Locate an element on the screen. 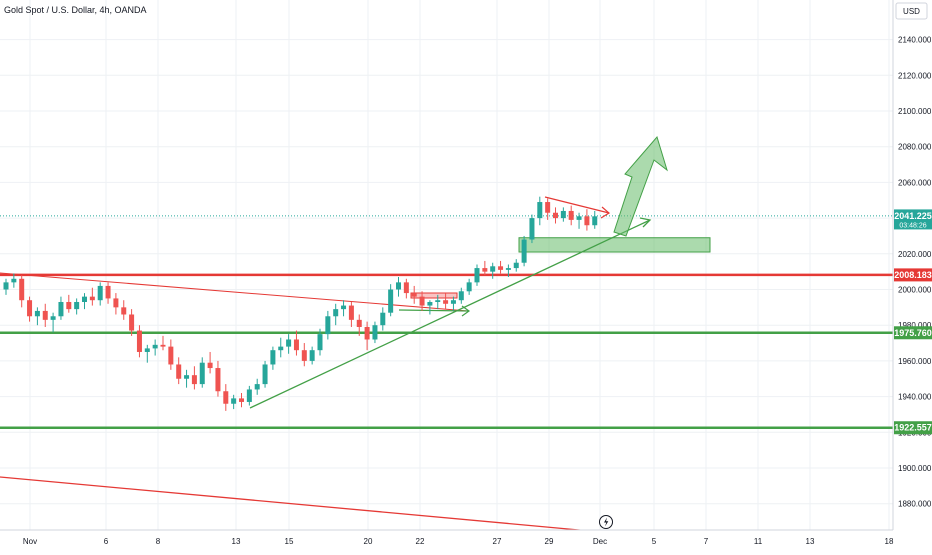  currency-button is located at coordinates (911, 11).